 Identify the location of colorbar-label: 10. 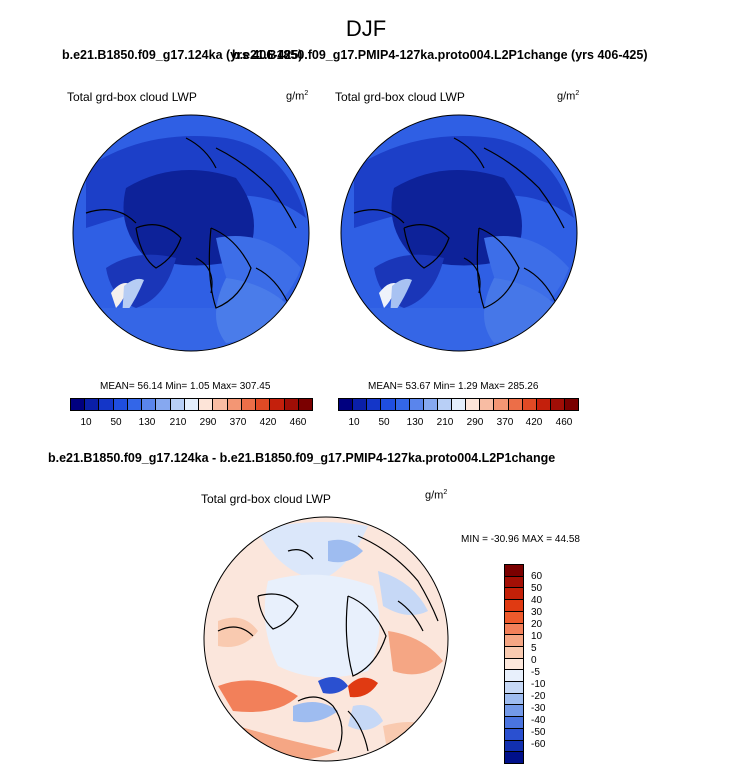
(537, 636).